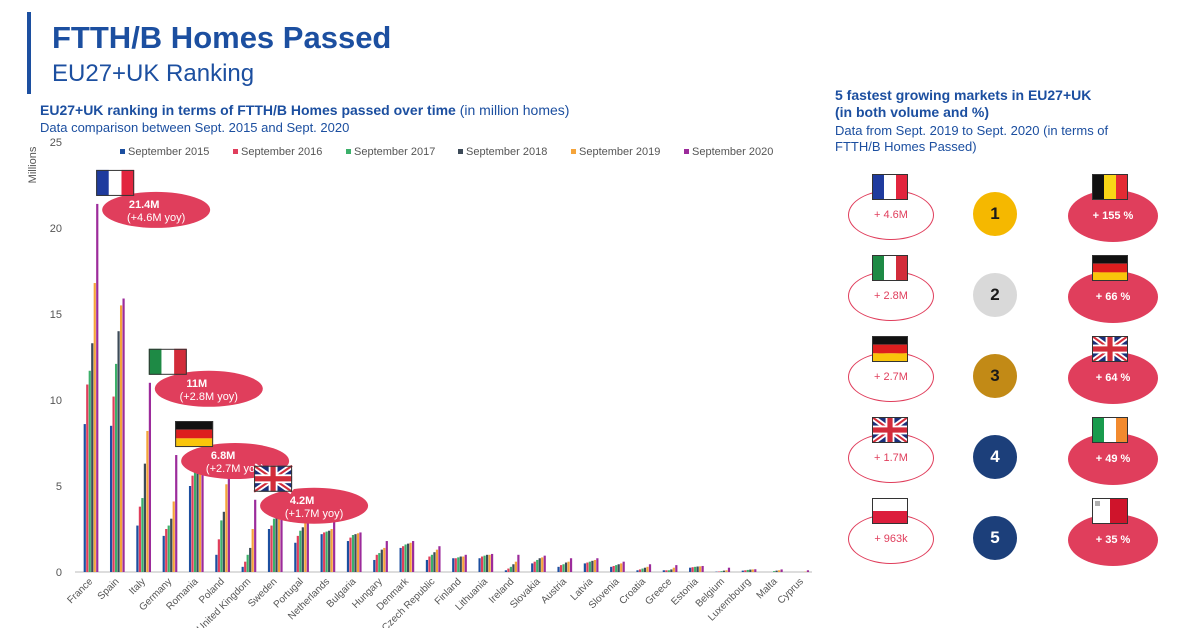  Describe the element at coordinates (891, 539) in the screenshot. I see `volume-value: + 963k` at that location.